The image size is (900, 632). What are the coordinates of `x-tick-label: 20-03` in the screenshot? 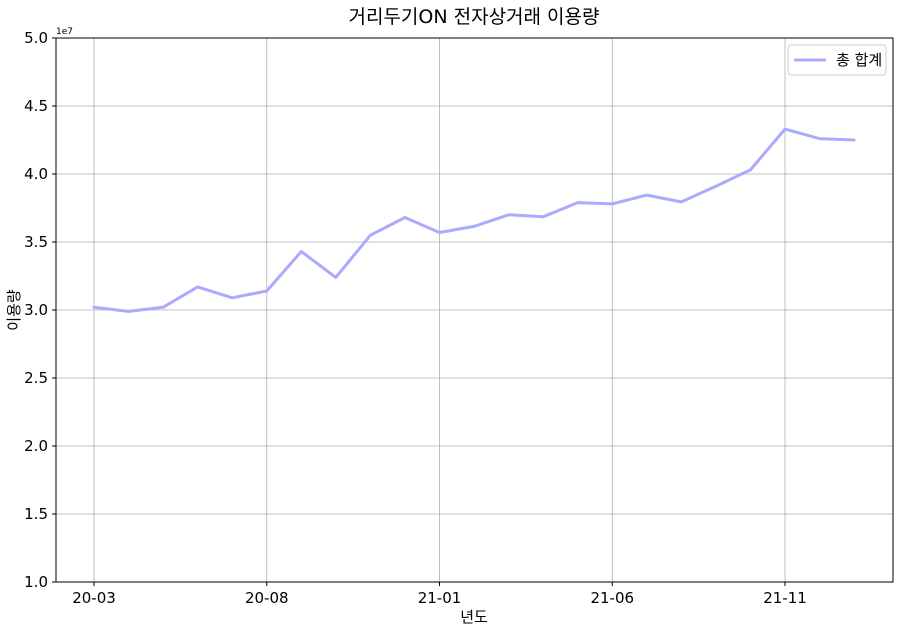 It's located at (94, 598).